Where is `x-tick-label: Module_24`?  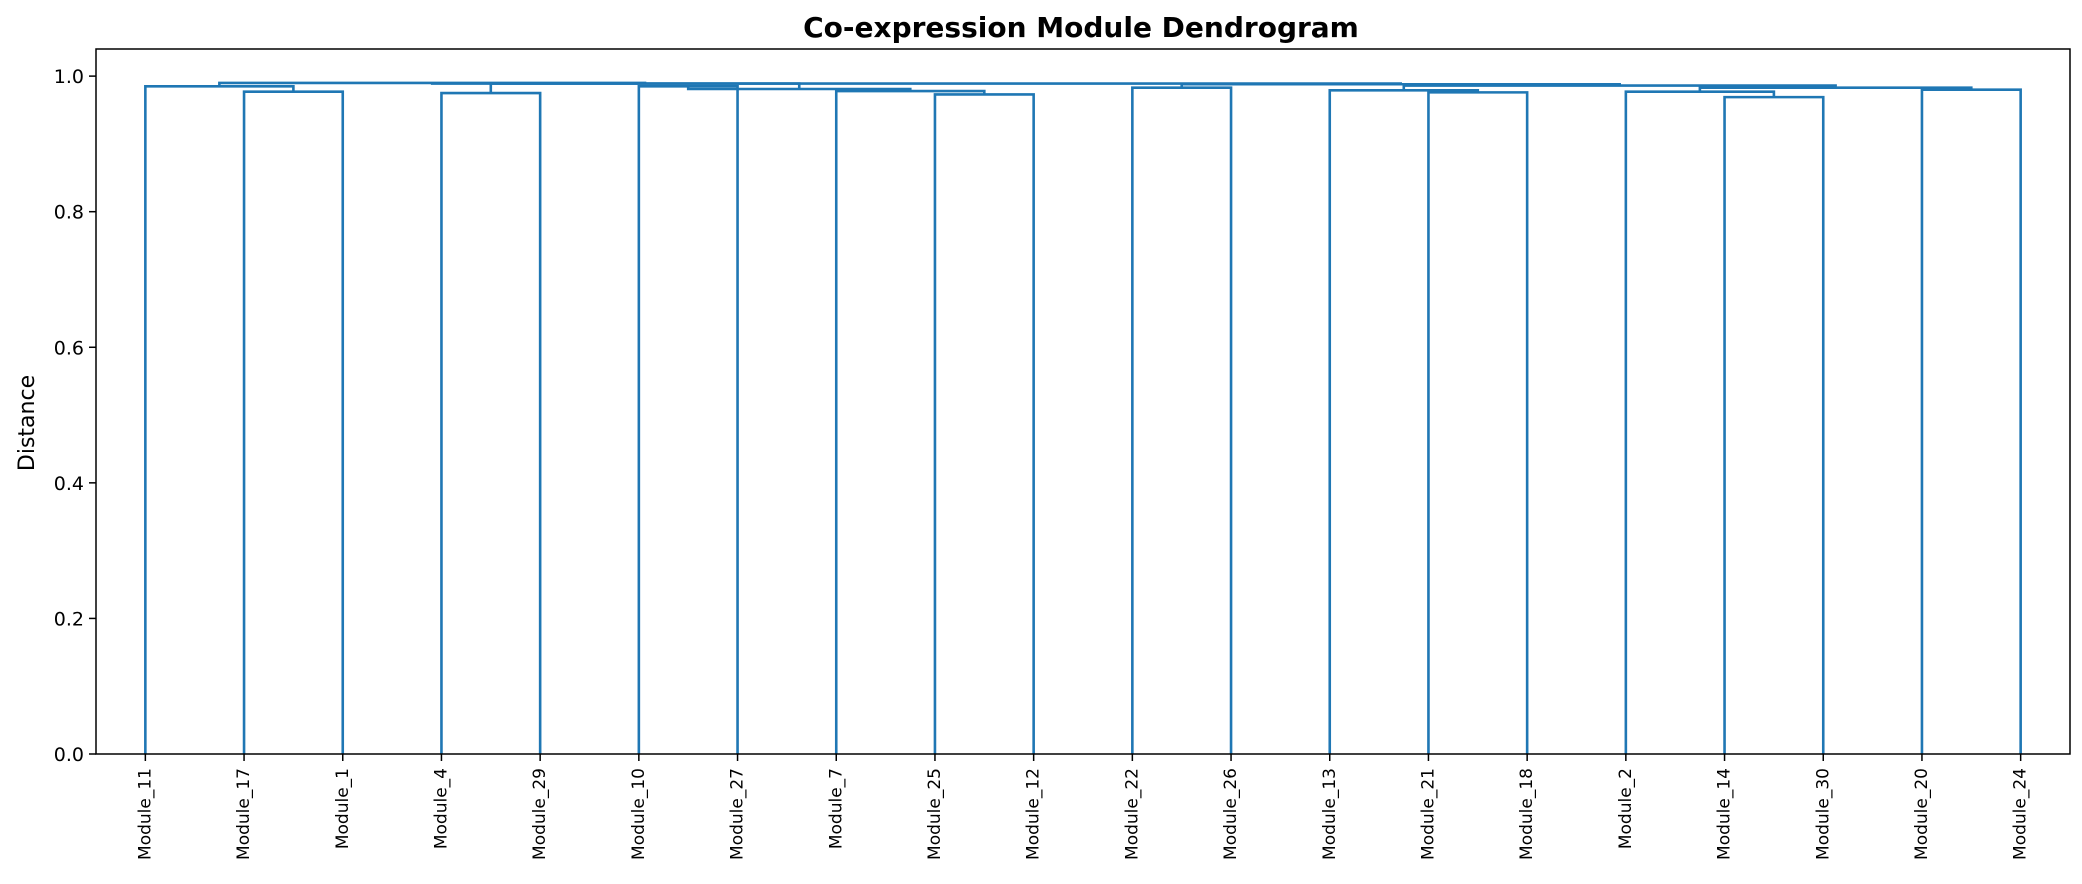 x-tick-label: Module_24 is located at coordinates (2021, 814).